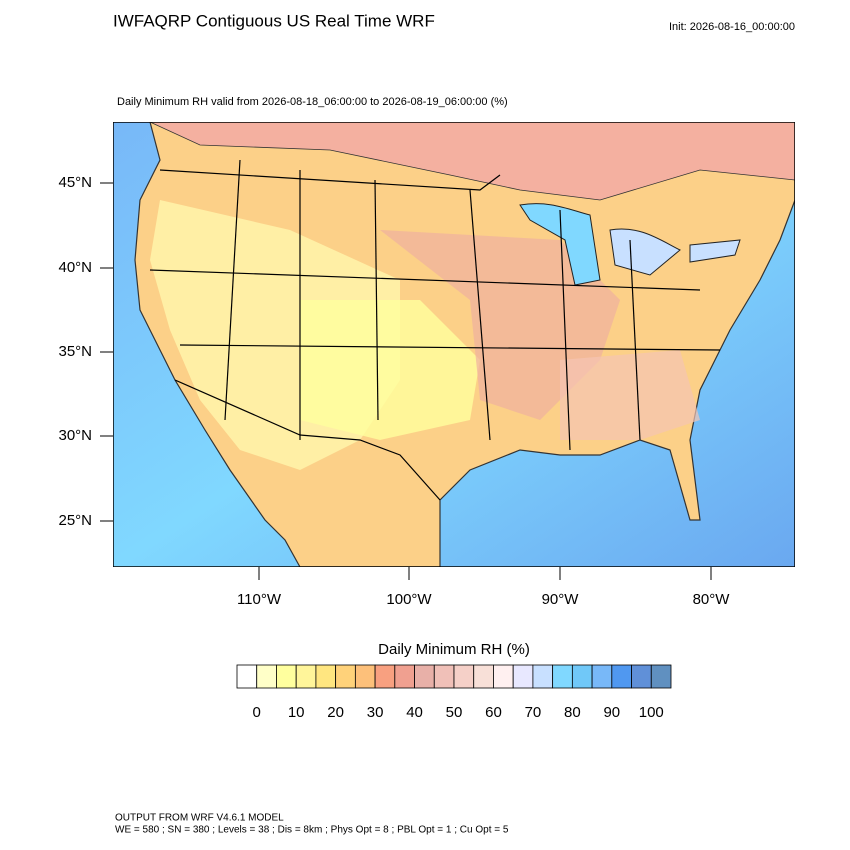  I want to click on colorbar-label: 30, so click(375, 712).